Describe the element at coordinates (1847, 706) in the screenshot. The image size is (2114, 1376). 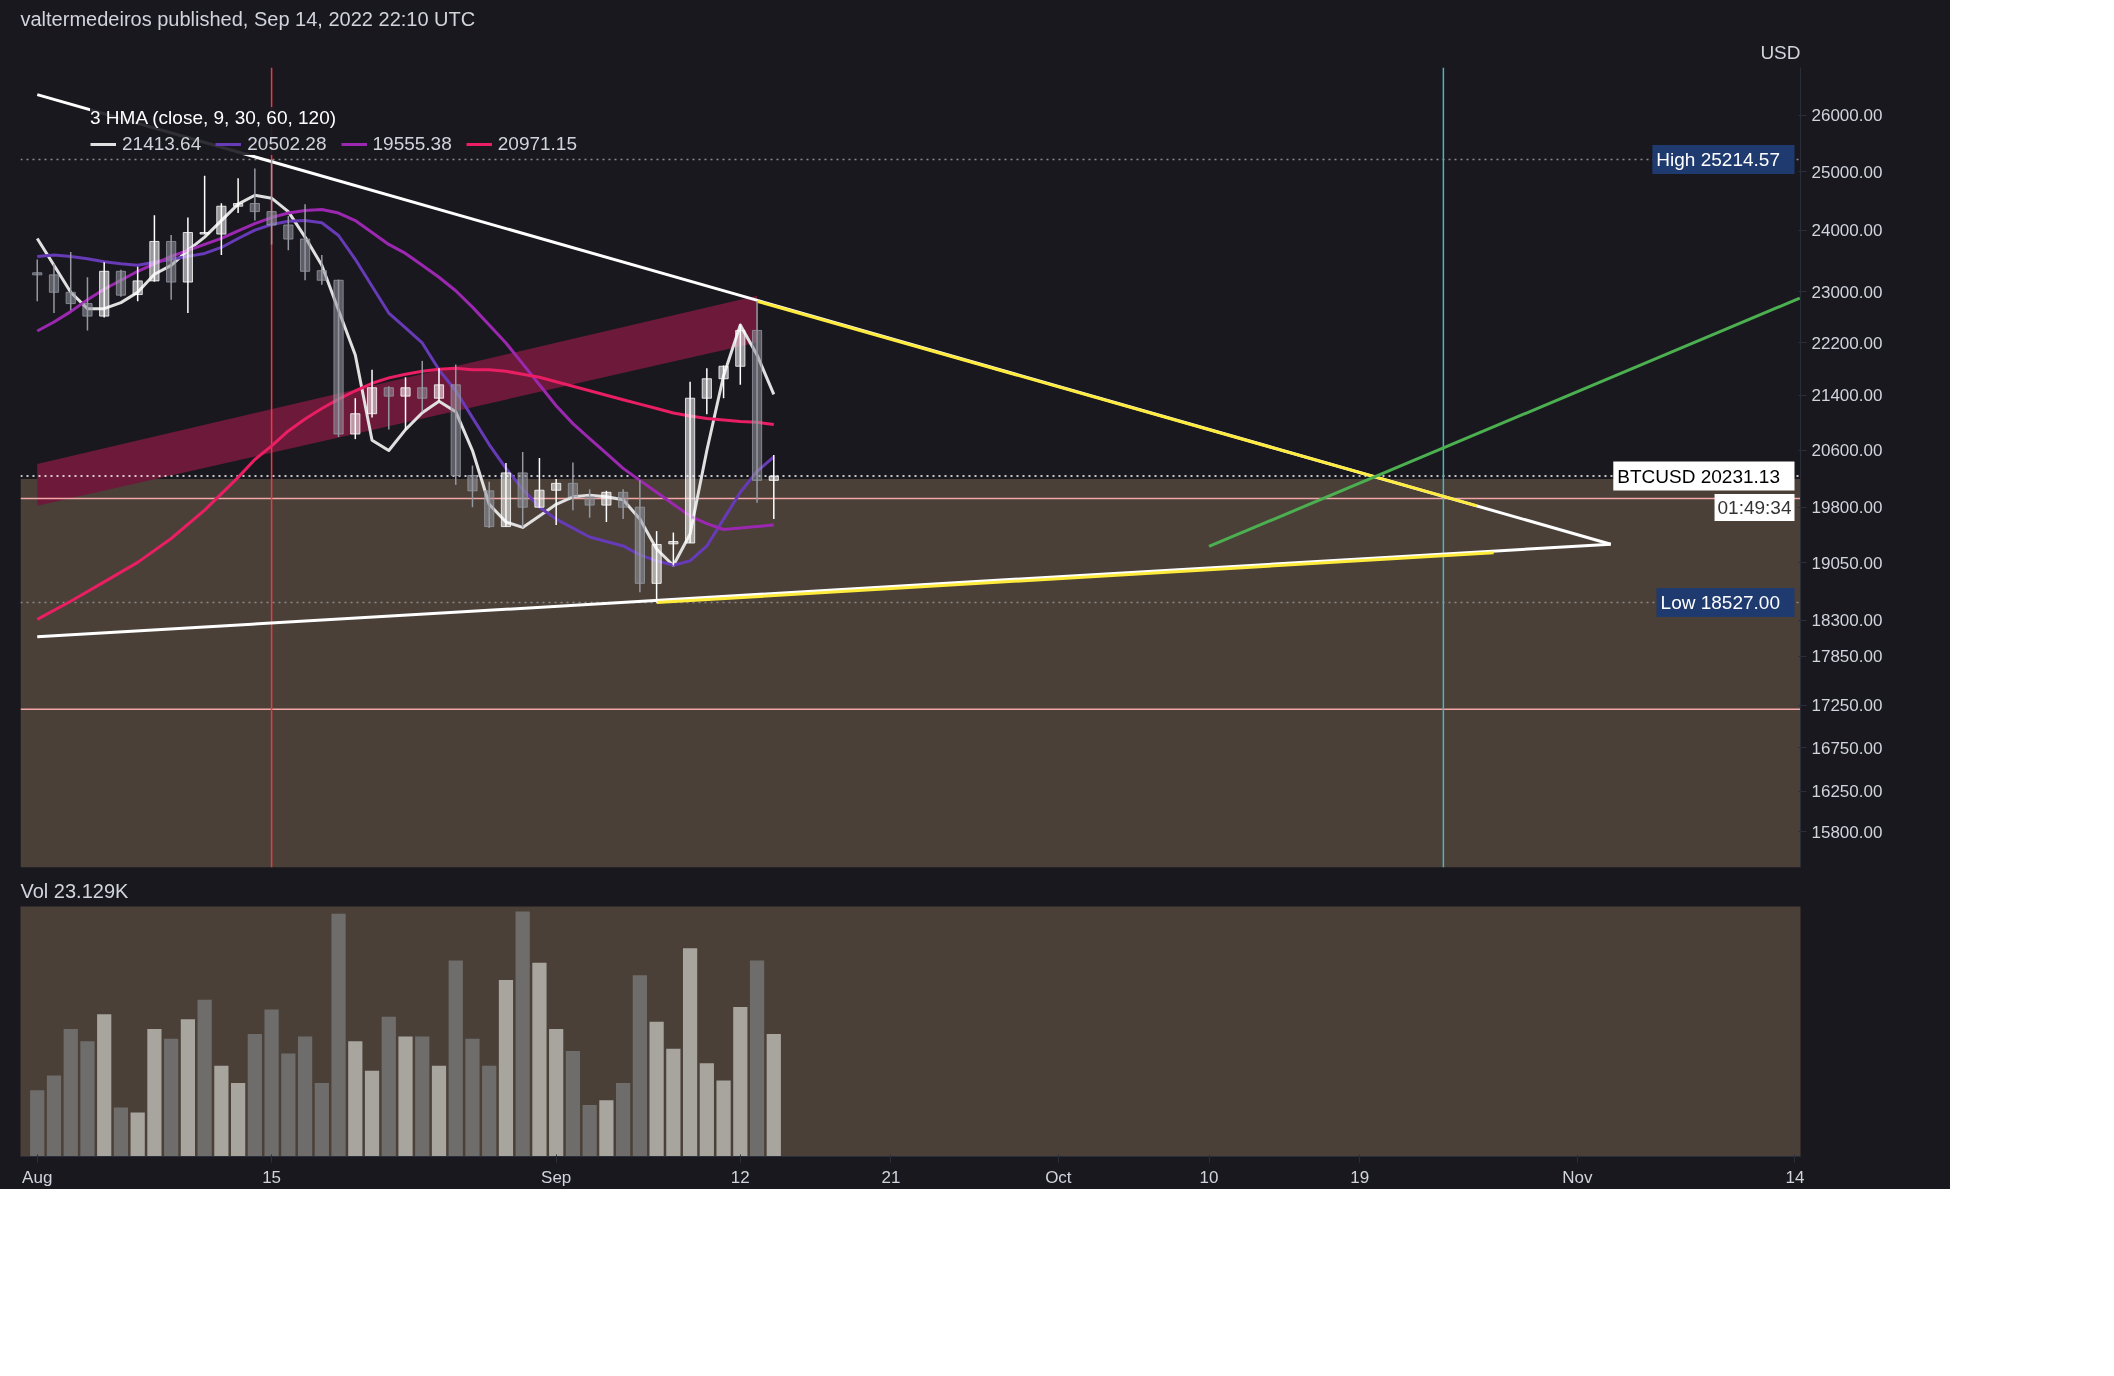
I see `y-tick-label: 17250.00` at that location.